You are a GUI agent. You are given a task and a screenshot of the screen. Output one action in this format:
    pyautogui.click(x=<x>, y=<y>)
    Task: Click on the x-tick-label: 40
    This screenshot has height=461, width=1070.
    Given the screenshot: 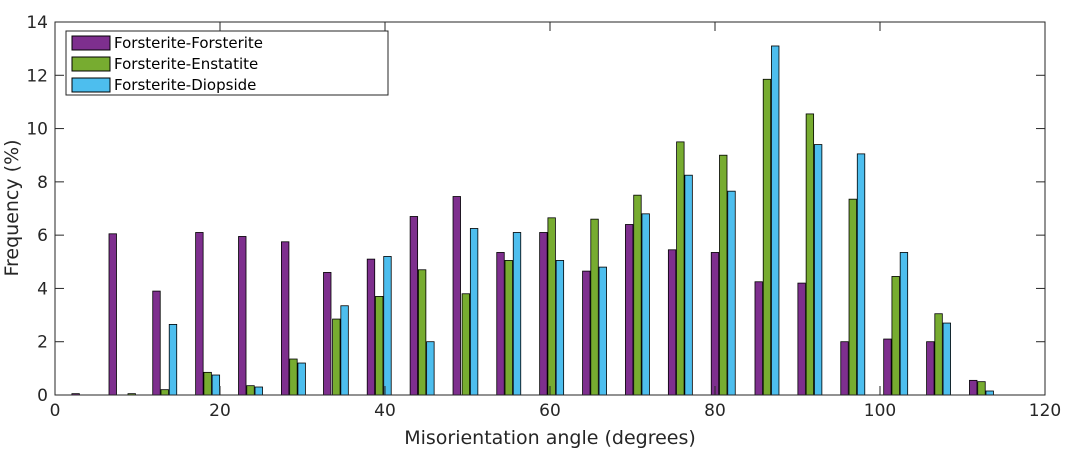 What is the action you would take?
    pyautogui.click(x=385, y=411)
    